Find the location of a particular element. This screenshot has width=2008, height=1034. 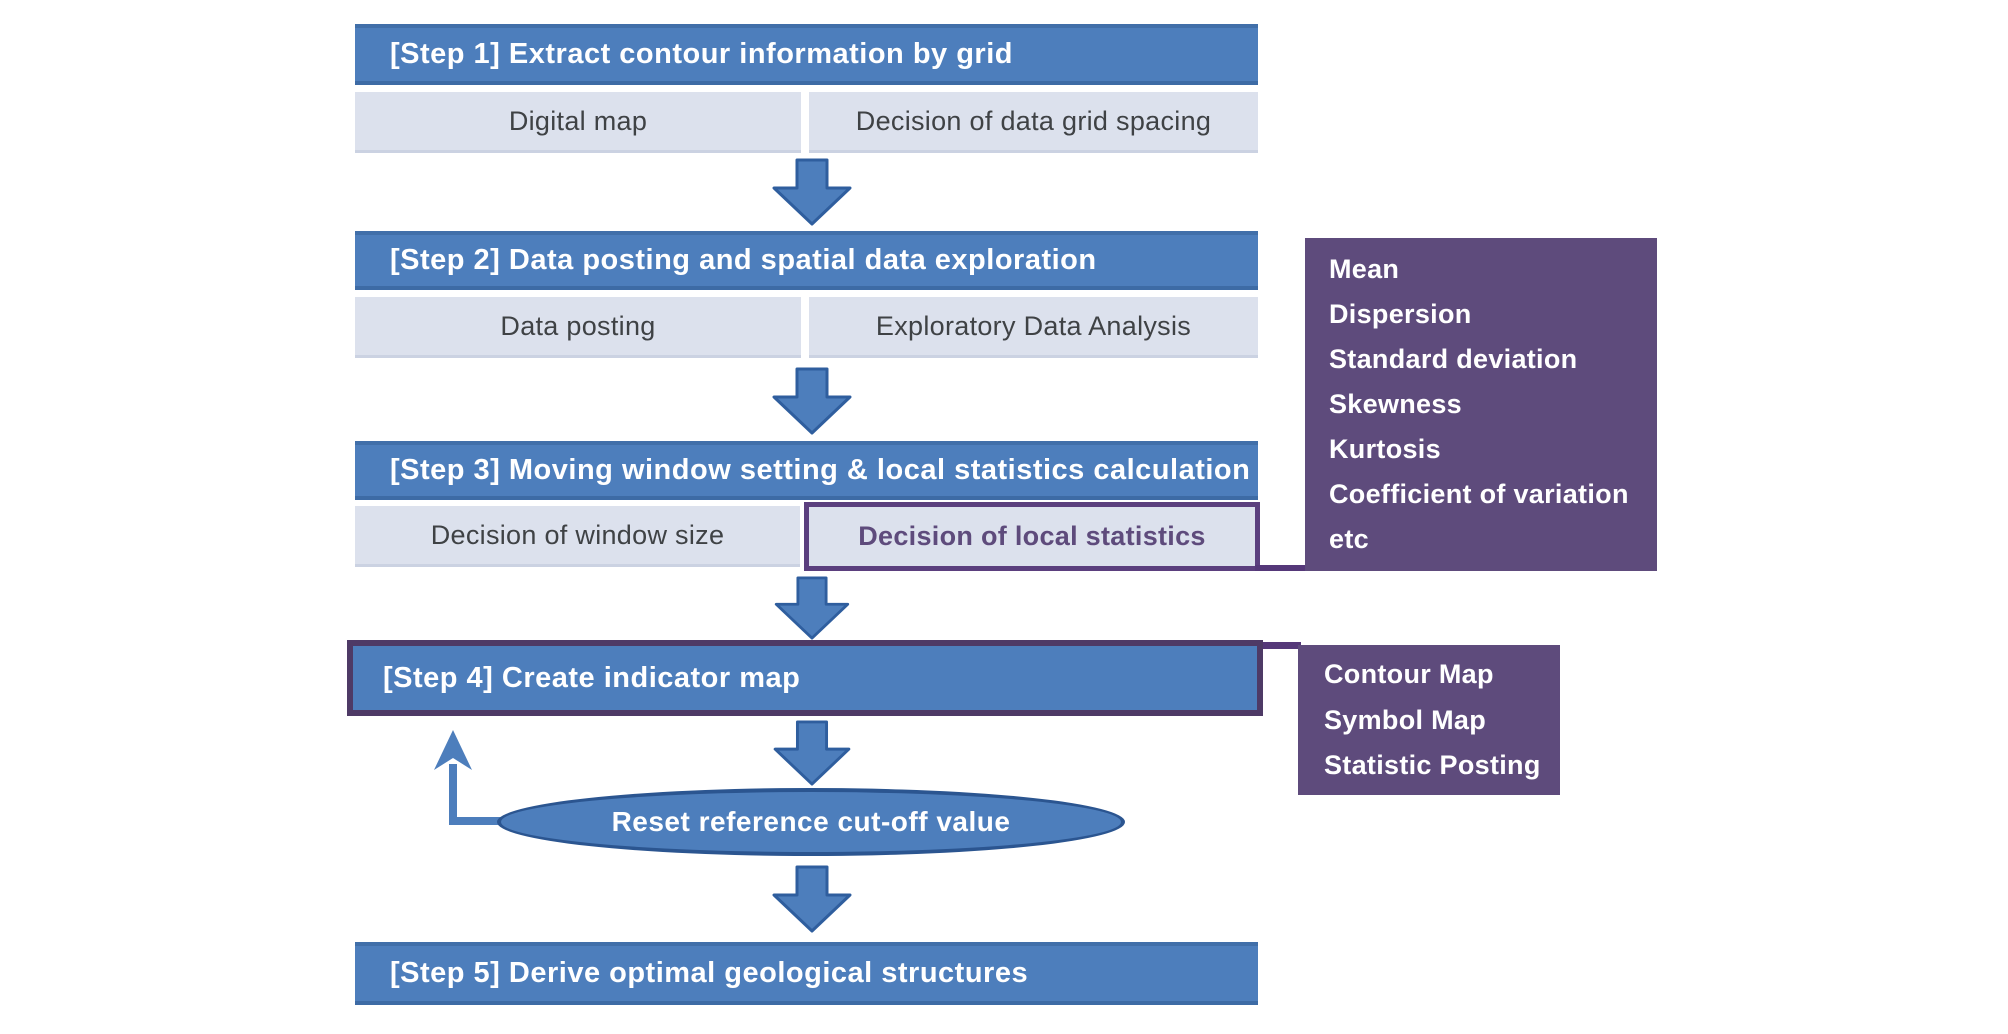

step2-sub-left-label: Data posting is located at coordinates (578, 325).